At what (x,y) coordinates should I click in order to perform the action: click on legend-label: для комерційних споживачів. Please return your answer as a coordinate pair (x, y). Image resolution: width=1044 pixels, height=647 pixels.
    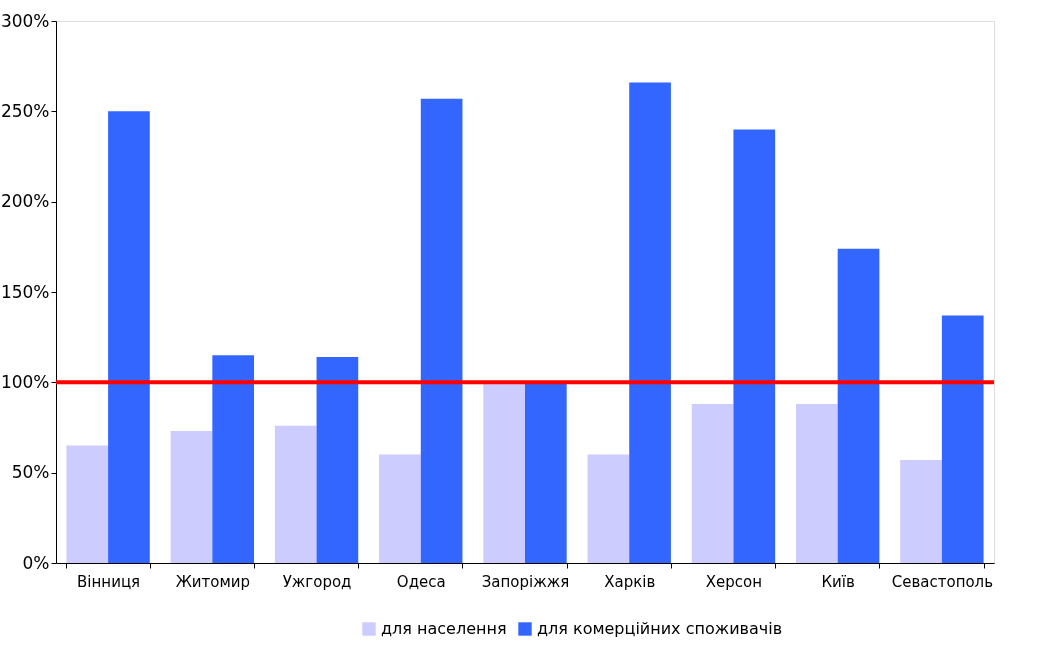
    Looking at the image, I should click on (660, 628).